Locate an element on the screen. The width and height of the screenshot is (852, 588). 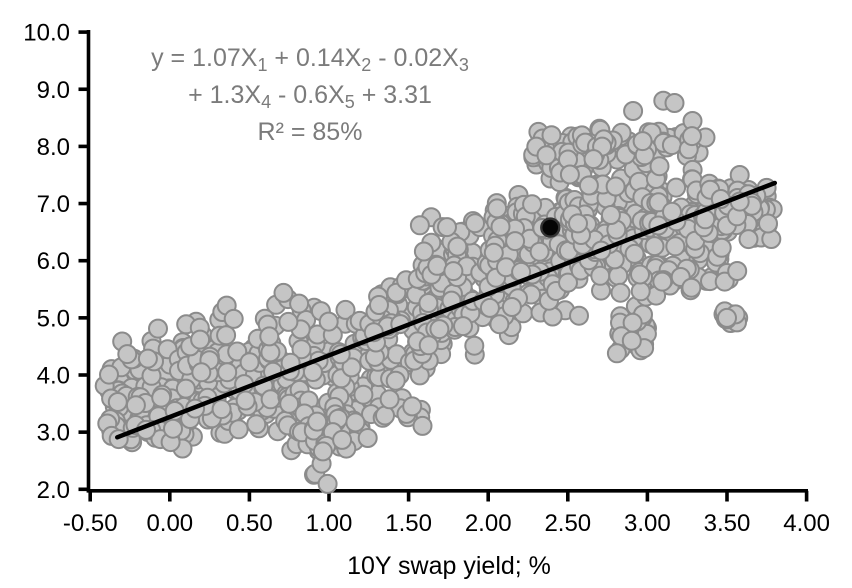
y-tick-label: 9.0 is located at coordinates (53, 90).